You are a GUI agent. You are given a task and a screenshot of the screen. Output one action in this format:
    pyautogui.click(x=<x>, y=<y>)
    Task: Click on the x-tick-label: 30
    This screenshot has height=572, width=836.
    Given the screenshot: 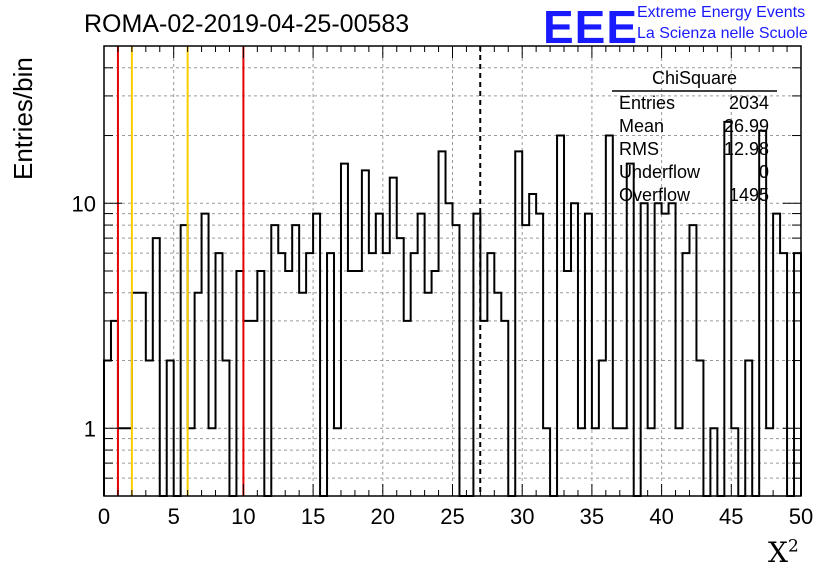 What is the action you would take?
    pyautogui.click(x=522, y=516)
    